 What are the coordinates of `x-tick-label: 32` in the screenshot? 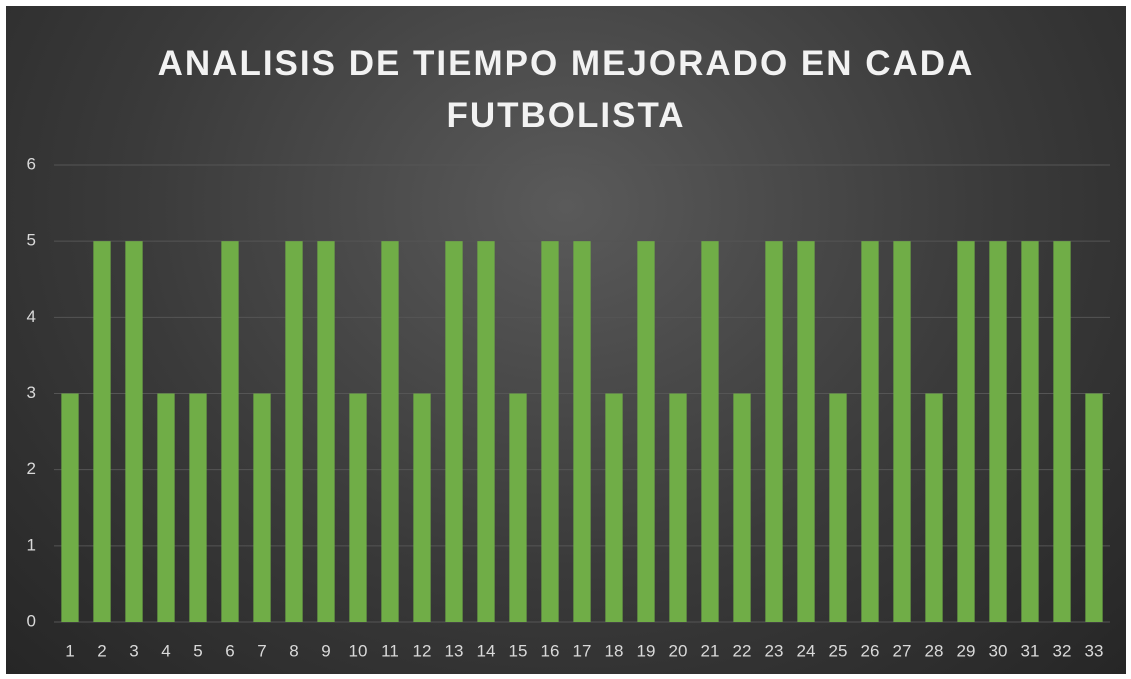 It's located at (1062, 650).